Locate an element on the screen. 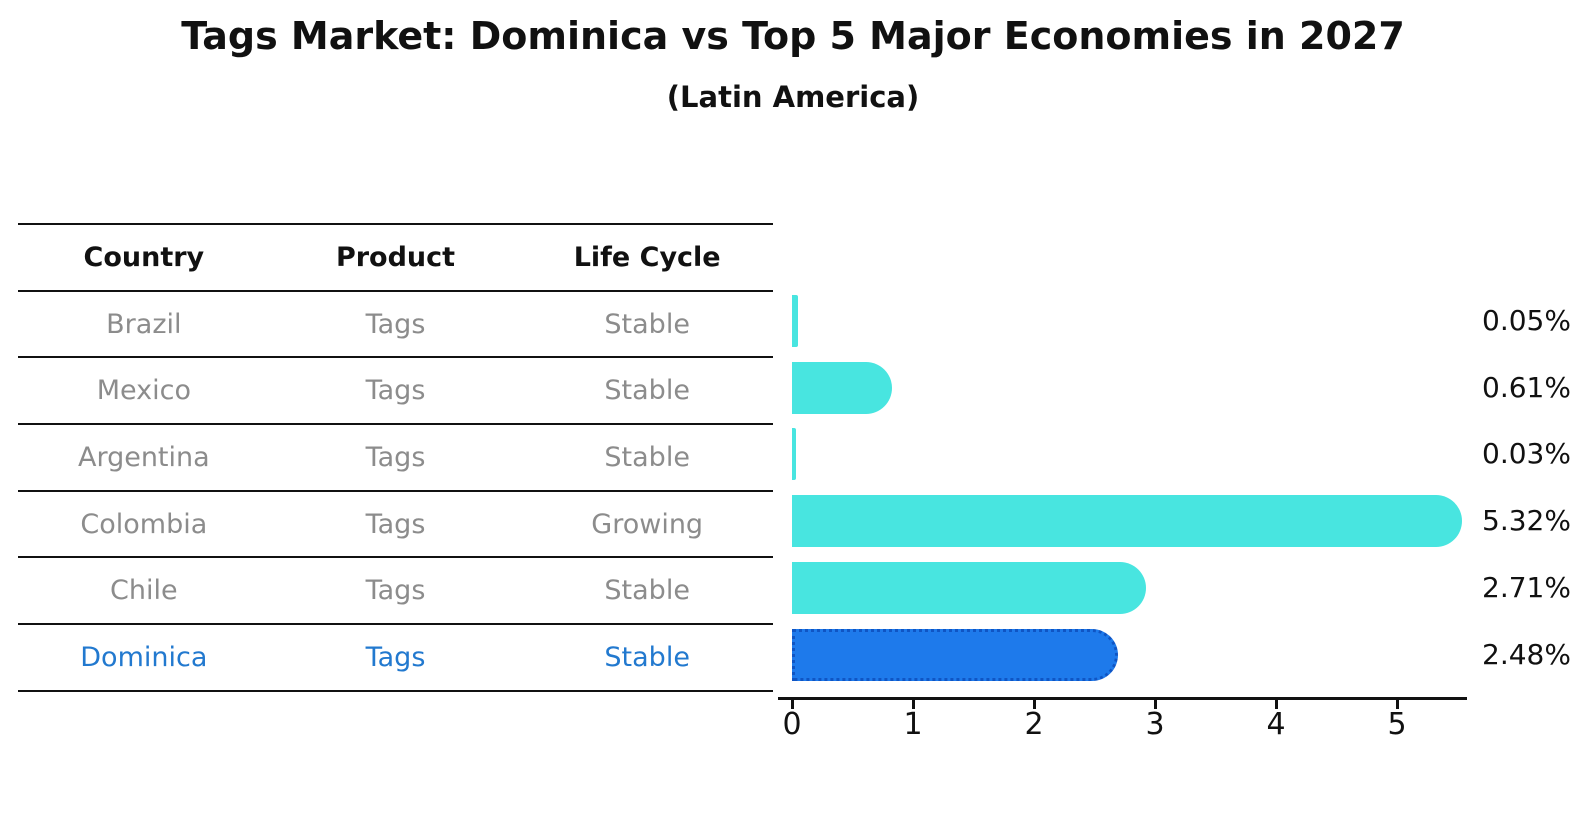  table-row-colombia: Colombia Tags Growing is located at coordinates (395, 525).